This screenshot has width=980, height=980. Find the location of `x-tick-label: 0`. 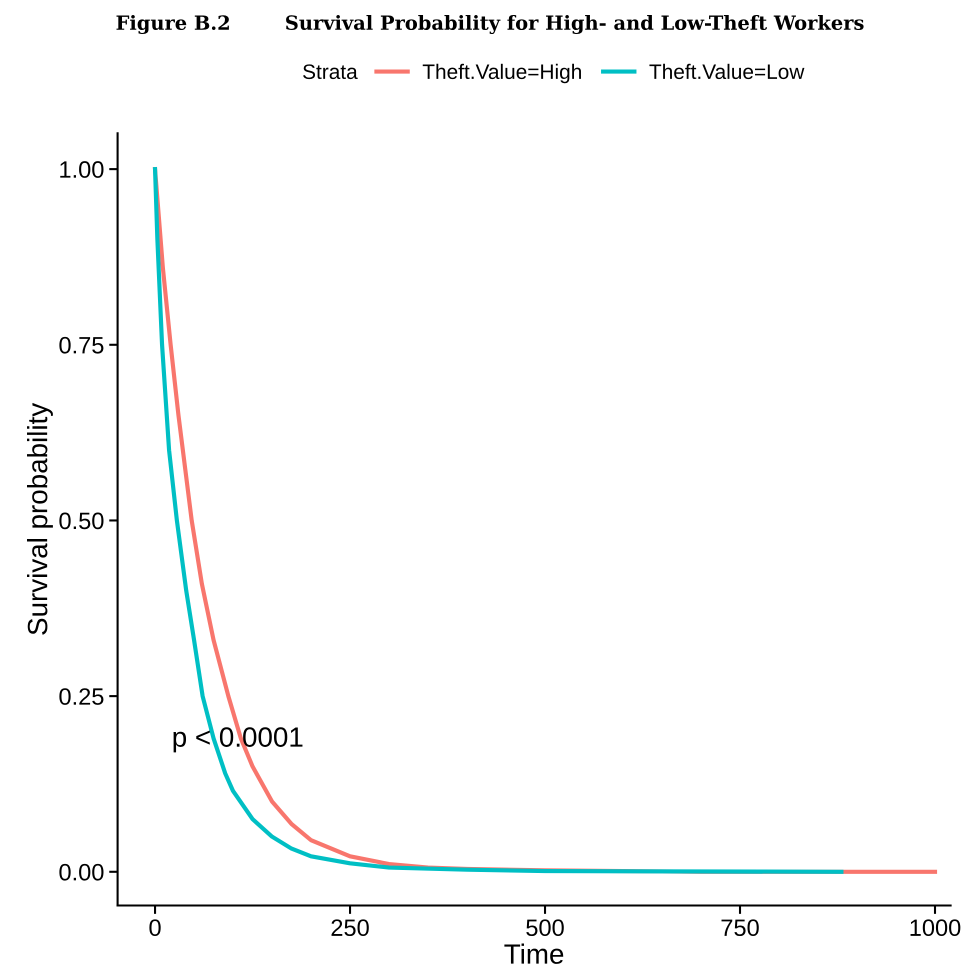

x-tick-label: 0 is located at coordinates (155, 927).